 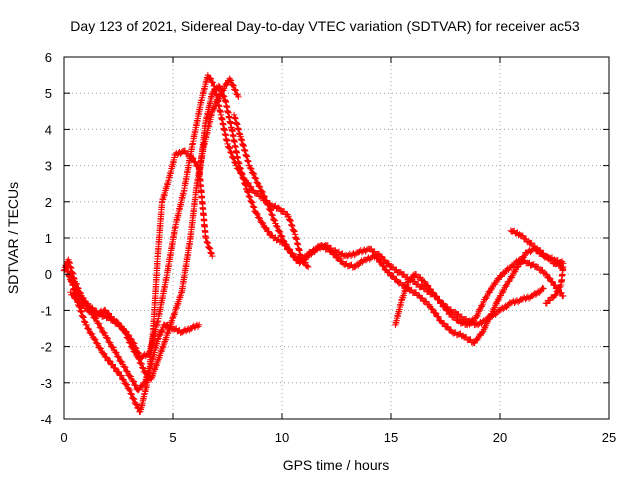 What do you see at coordinates (48, 202) in the screenshot?
I see `y-tick-label: 2` at bounding box center [48, 202].